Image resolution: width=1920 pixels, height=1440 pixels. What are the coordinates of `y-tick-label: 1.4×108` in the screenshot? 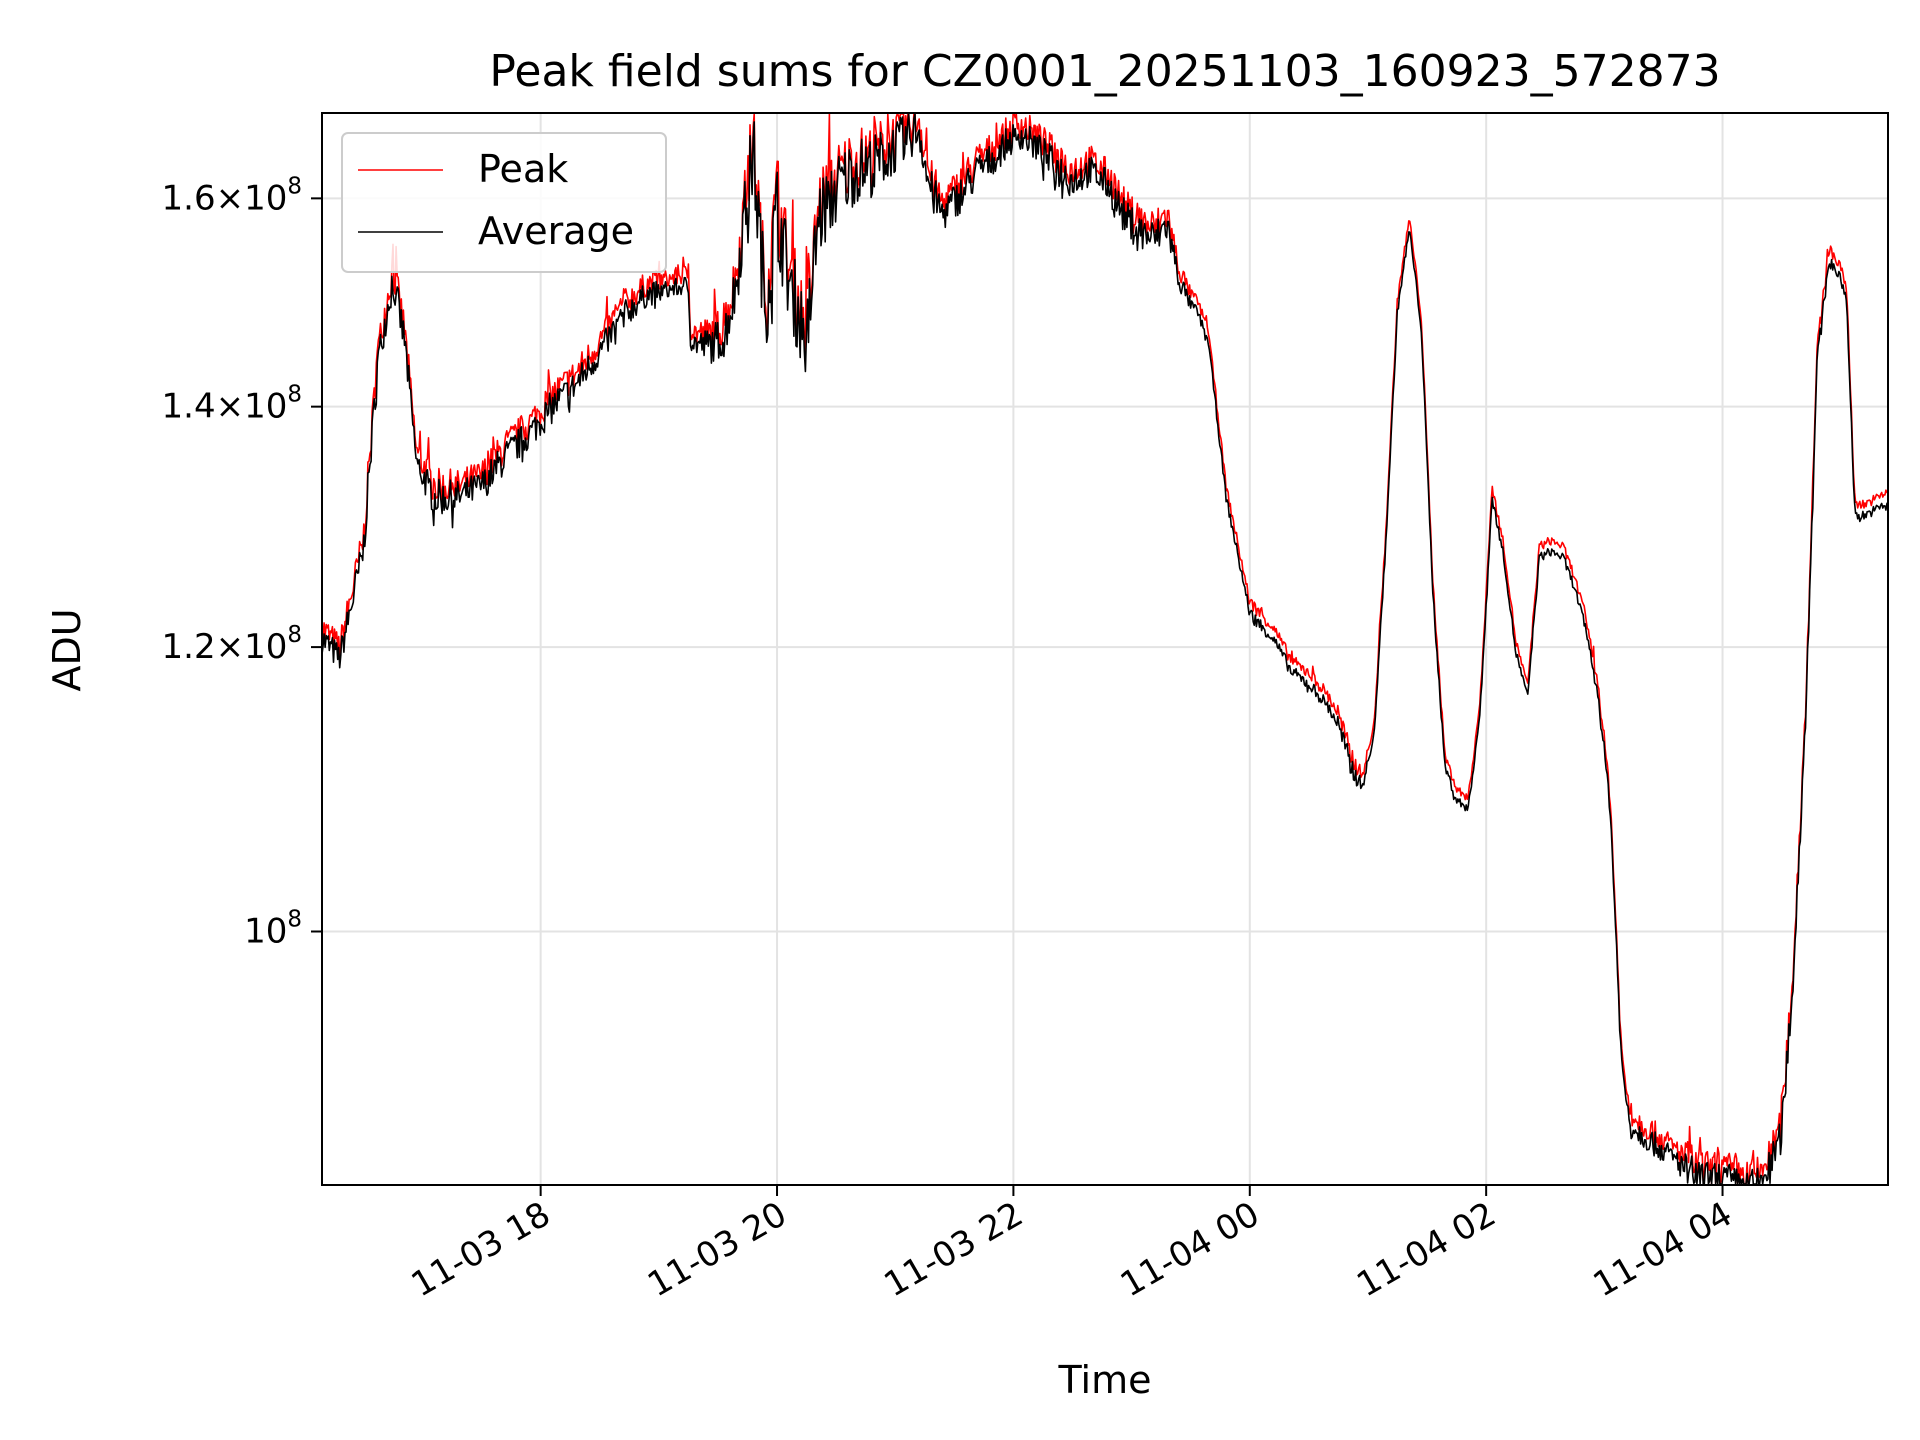 It's located at (232, 404).